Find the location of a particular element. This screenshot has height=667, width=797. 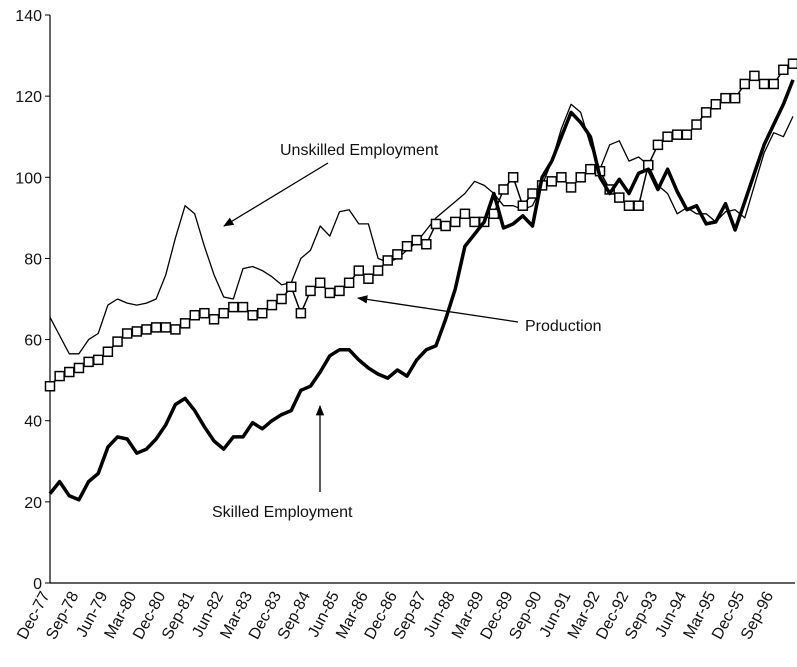

y-tick-label: 20 is located at coordinates (33, 503).